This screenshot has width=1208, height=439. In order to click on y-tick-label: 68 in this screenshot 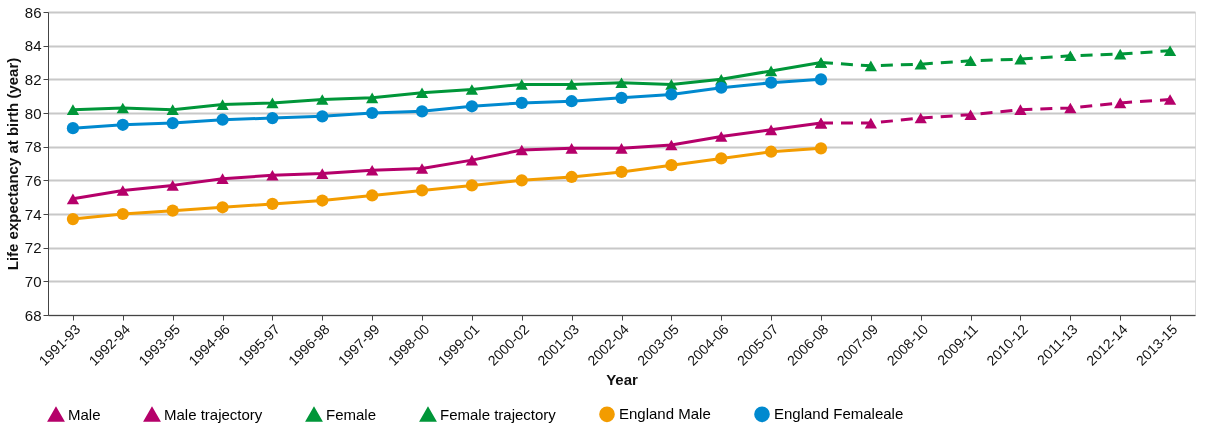, I will do `click(33, 315)`.